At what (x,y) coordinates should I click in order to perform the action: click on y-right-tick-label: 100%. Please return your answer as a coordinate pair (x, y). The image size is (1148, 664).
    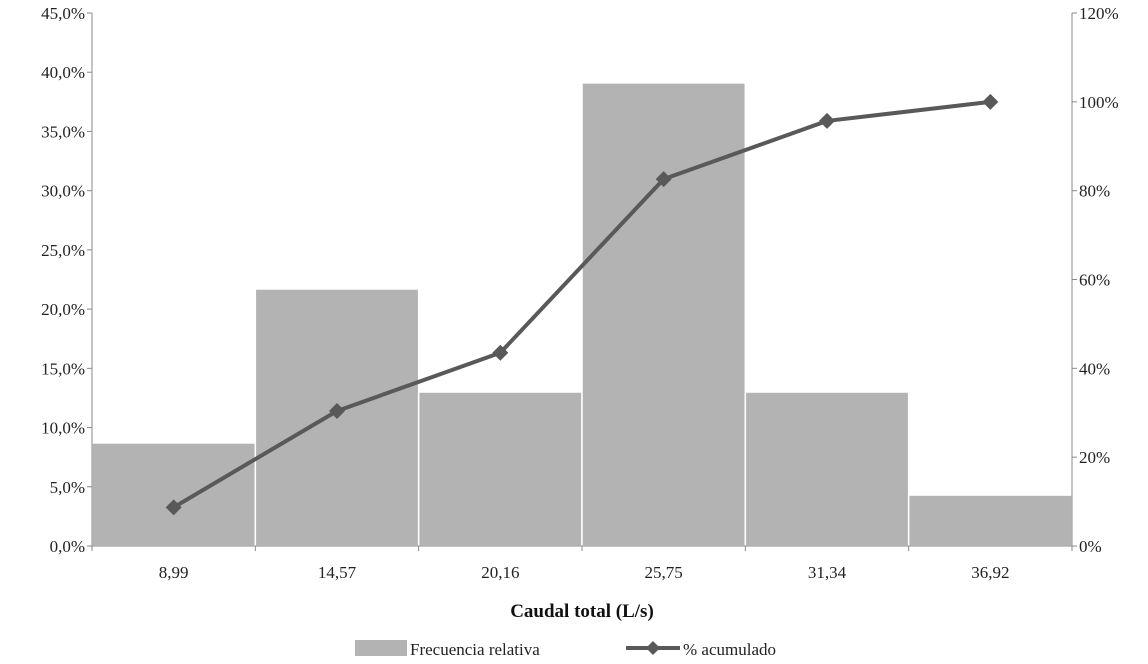
    Looking at the image, I should click on (1099, 102).